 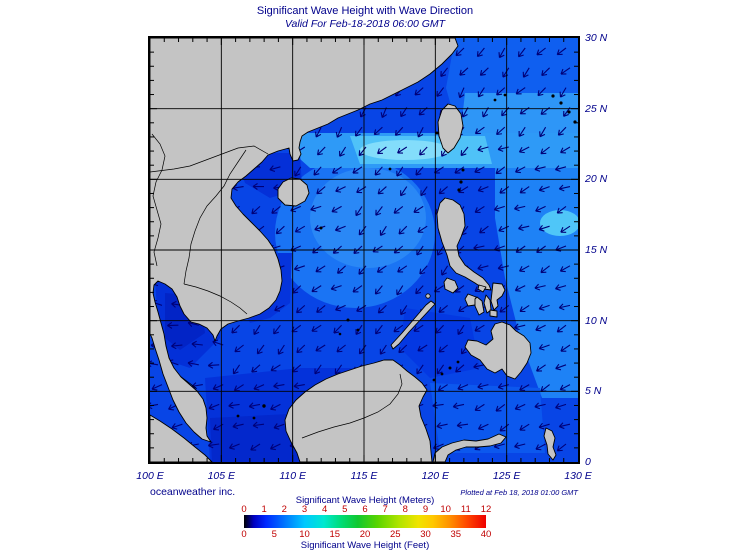 What do you see at coordinates (486, 534) in the screenshot?
I see `colorbar-feet-tick: 40` at bounding box center [486, 534].